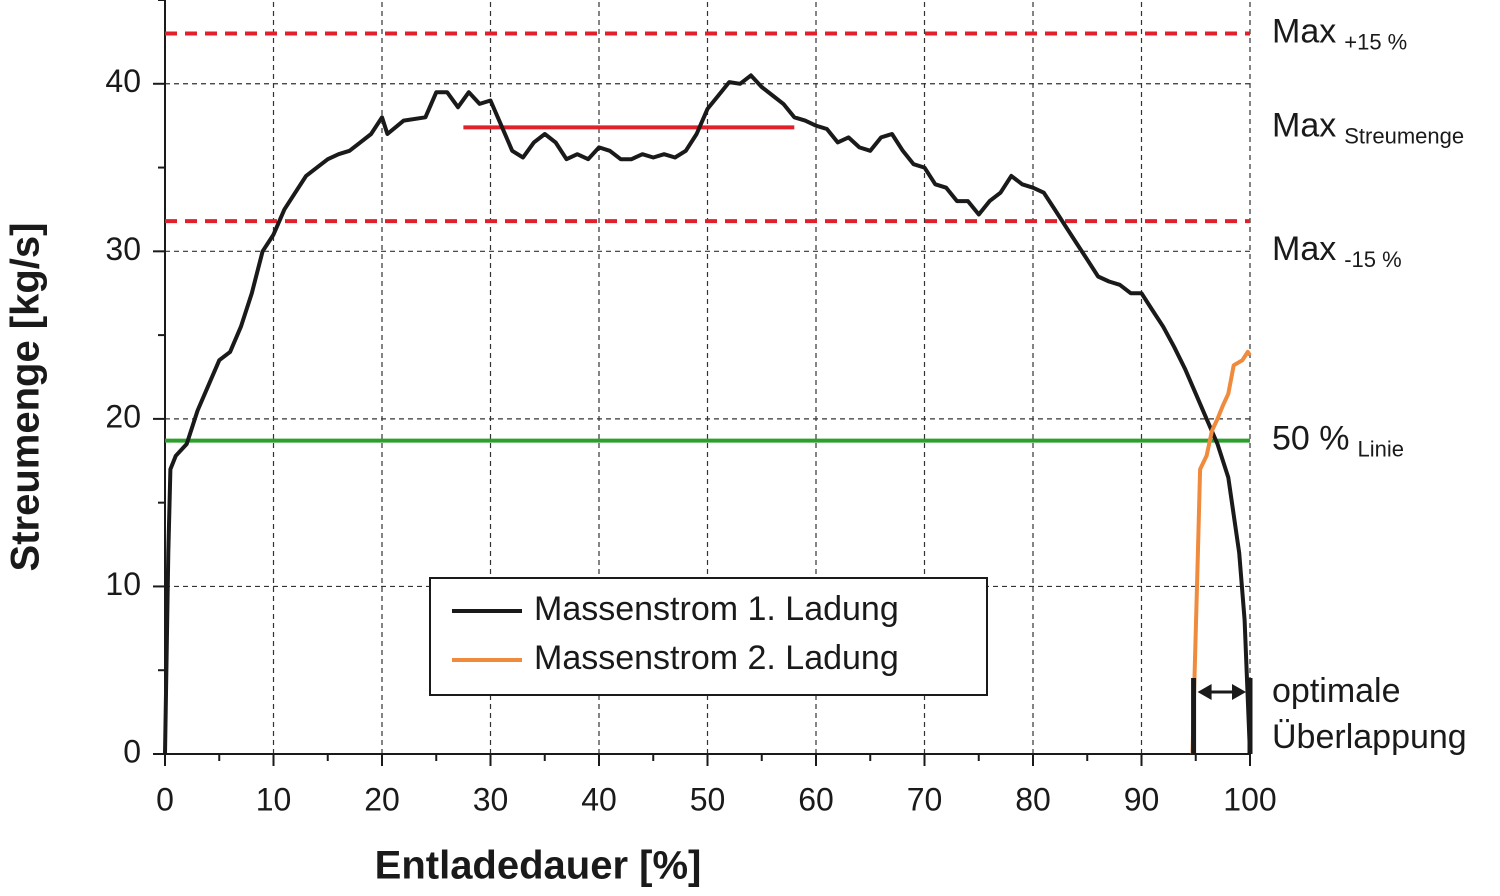 Image resolution: width=1500 pixels, height=896 pixels. Describe the element at coordinates (599, 799) in the screenshot. I see `x-tick-label: 40` at that location.